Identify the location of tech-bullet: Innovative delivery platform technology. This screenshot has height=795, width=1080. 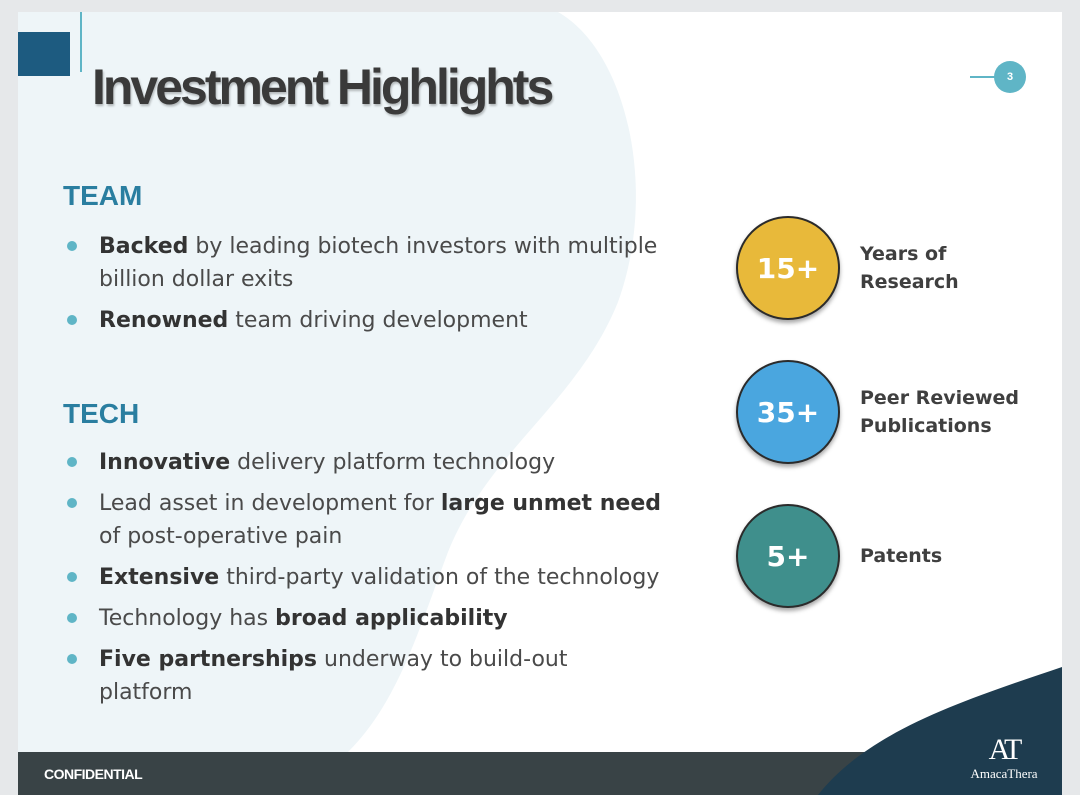
(363, 462).